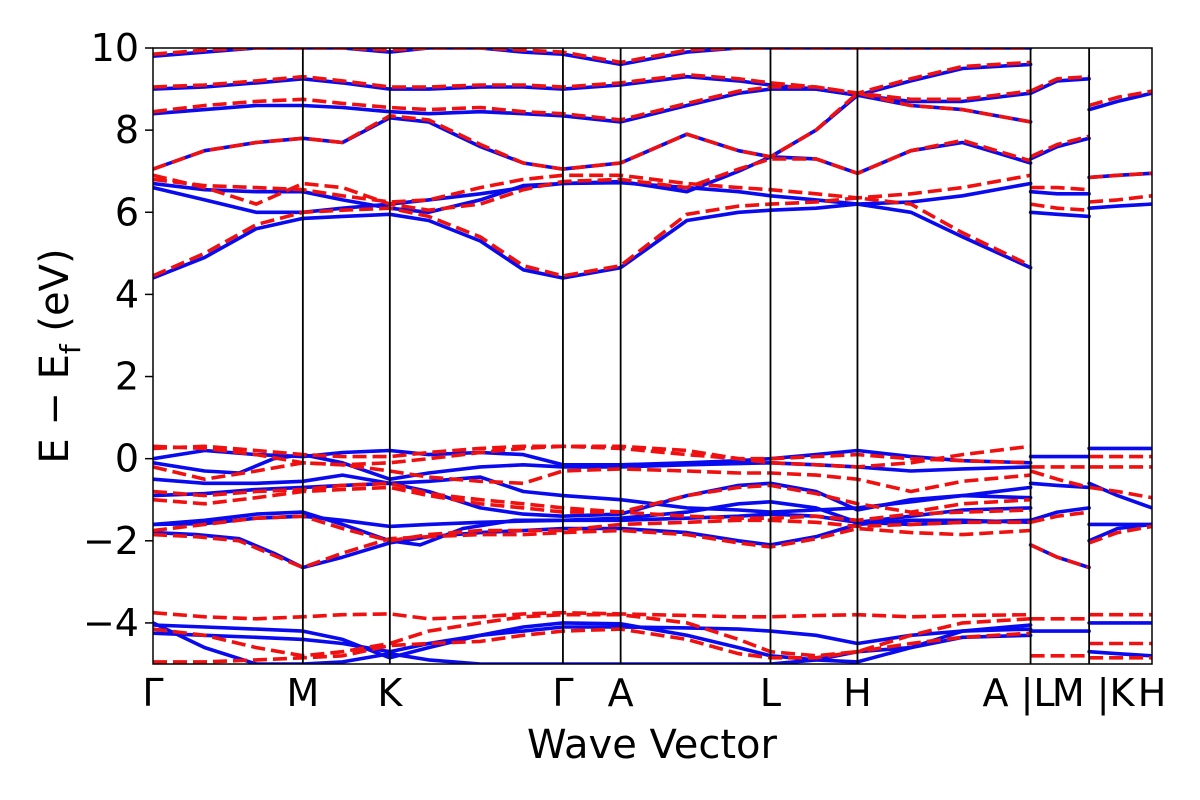 This screenshot has height=800, width=1200. I want to click on y-axis-label-subscript: f, so click(70, 348).